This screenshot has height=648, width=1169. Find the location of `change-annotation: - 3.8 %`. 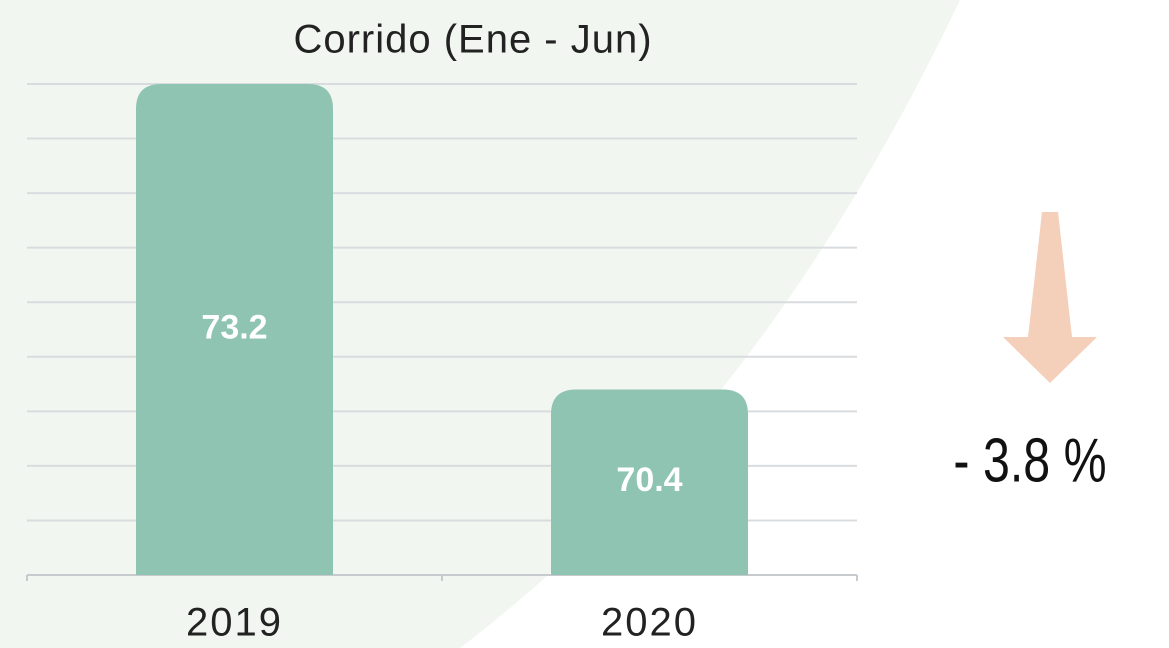

change-annotation: - 3.8 % is located at coordinates (1029, 460).